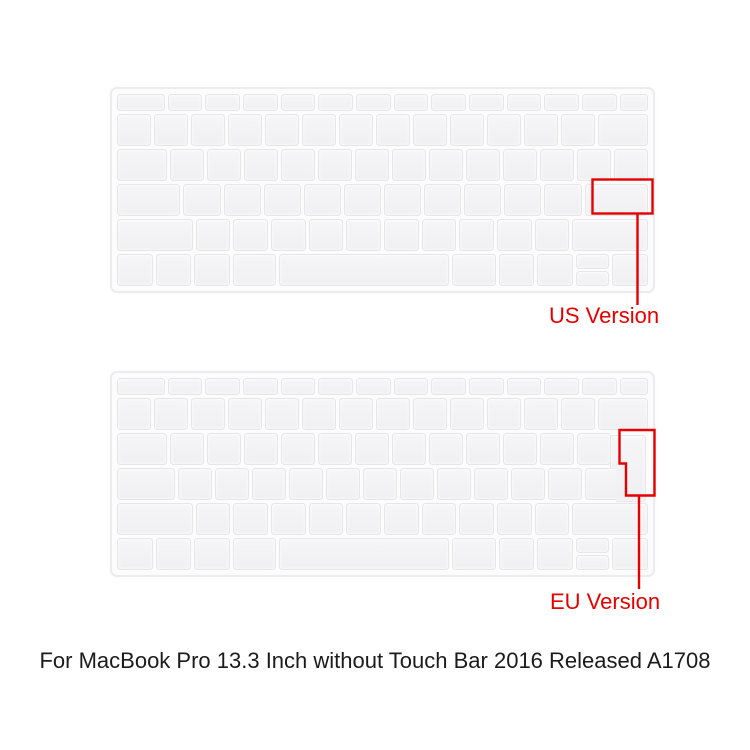  I want to click on down-arrow-key, so click(592, 562).